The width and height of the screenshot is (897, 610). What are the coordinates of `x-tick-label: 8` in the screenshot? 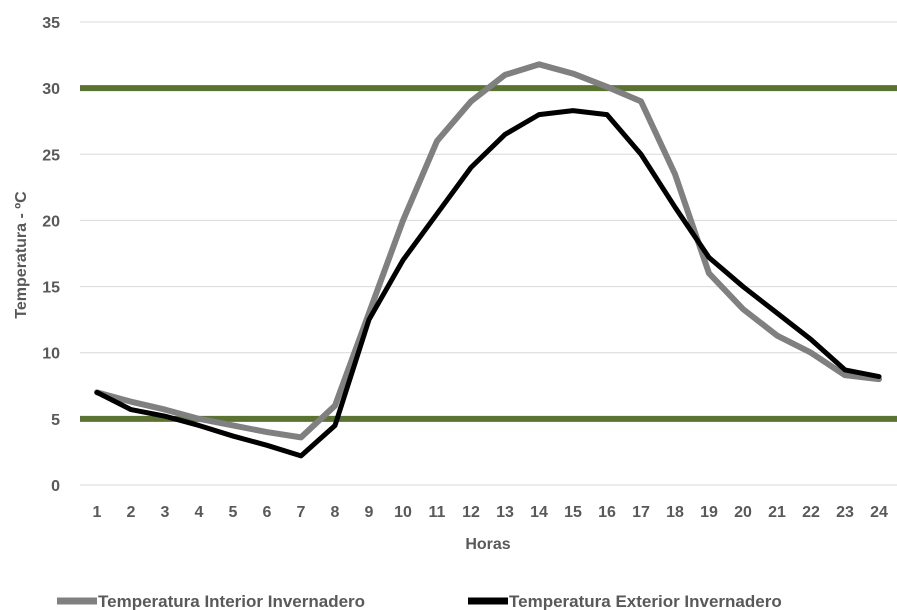 It's located at (335, 512).